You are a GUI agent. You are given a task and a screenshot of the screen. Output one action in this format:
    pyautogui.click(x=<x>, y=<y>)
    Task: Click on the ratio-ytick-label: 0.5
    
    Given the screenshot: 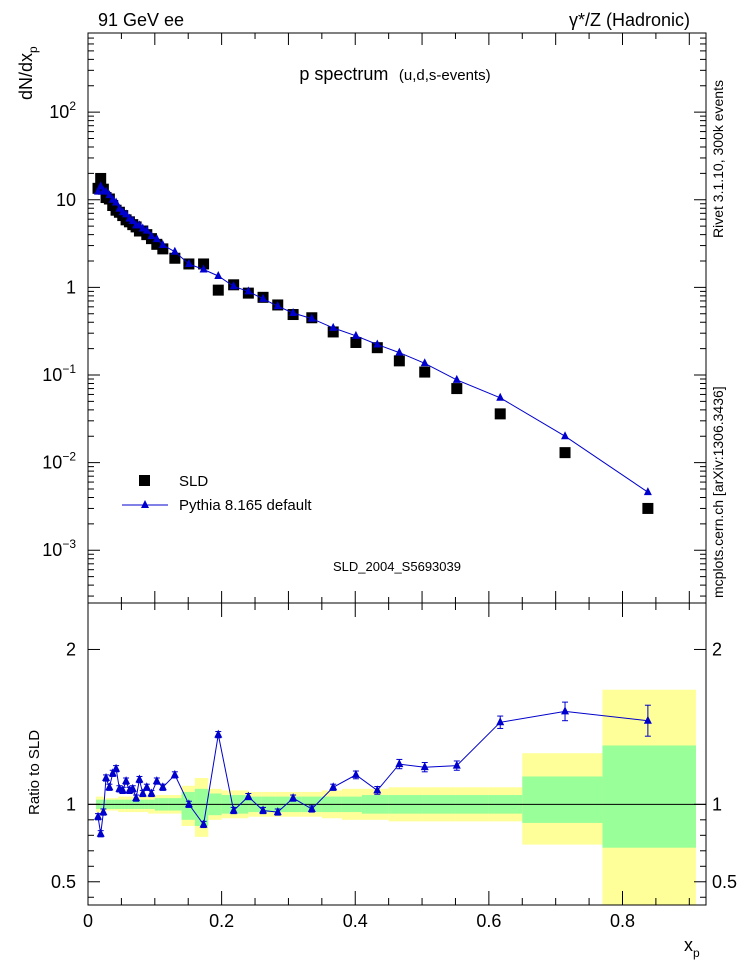 What is the action you would take?
    pyautogui.click(x=63, y=882)
    